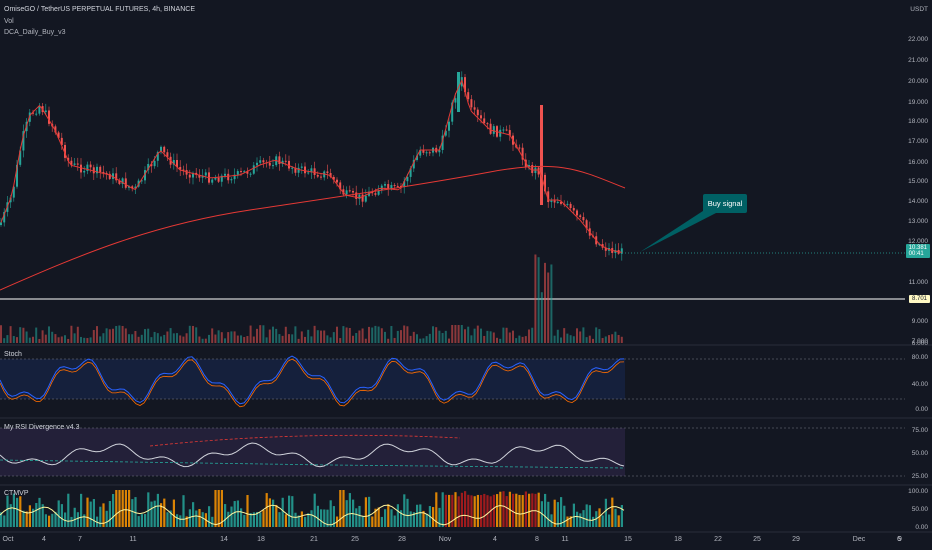 This screenshot has width=932, height=550. Describe the element at coordinates (16, 493) in the screenshot. I see `ctmvp-label: CTMVP` at that location.